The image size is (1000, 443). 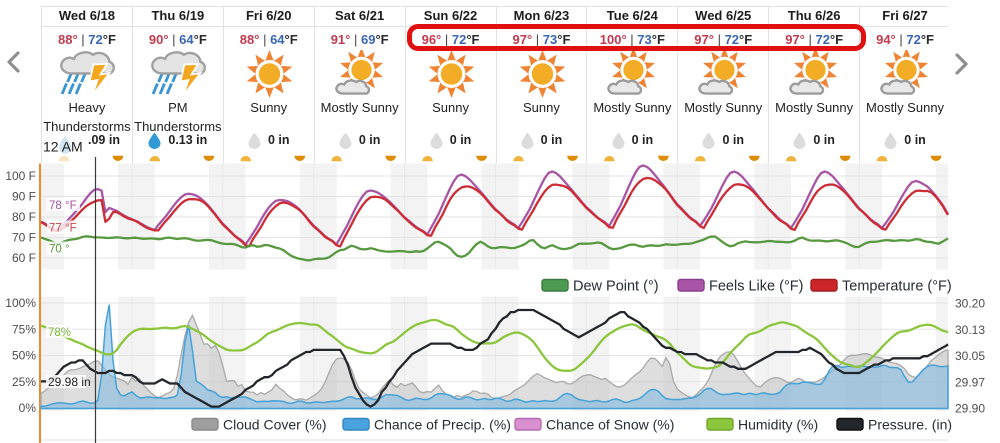 I want to click on svg-text: Dew Point (°), so click(x=616, y=287).